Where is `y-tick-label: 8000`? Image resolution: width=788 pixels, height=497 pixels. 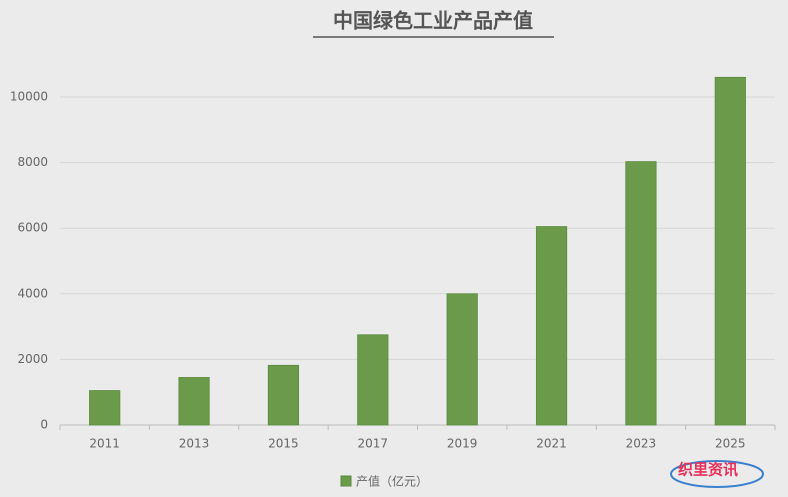 y-tick-label: 8000 is located at coordinates (32, 162).